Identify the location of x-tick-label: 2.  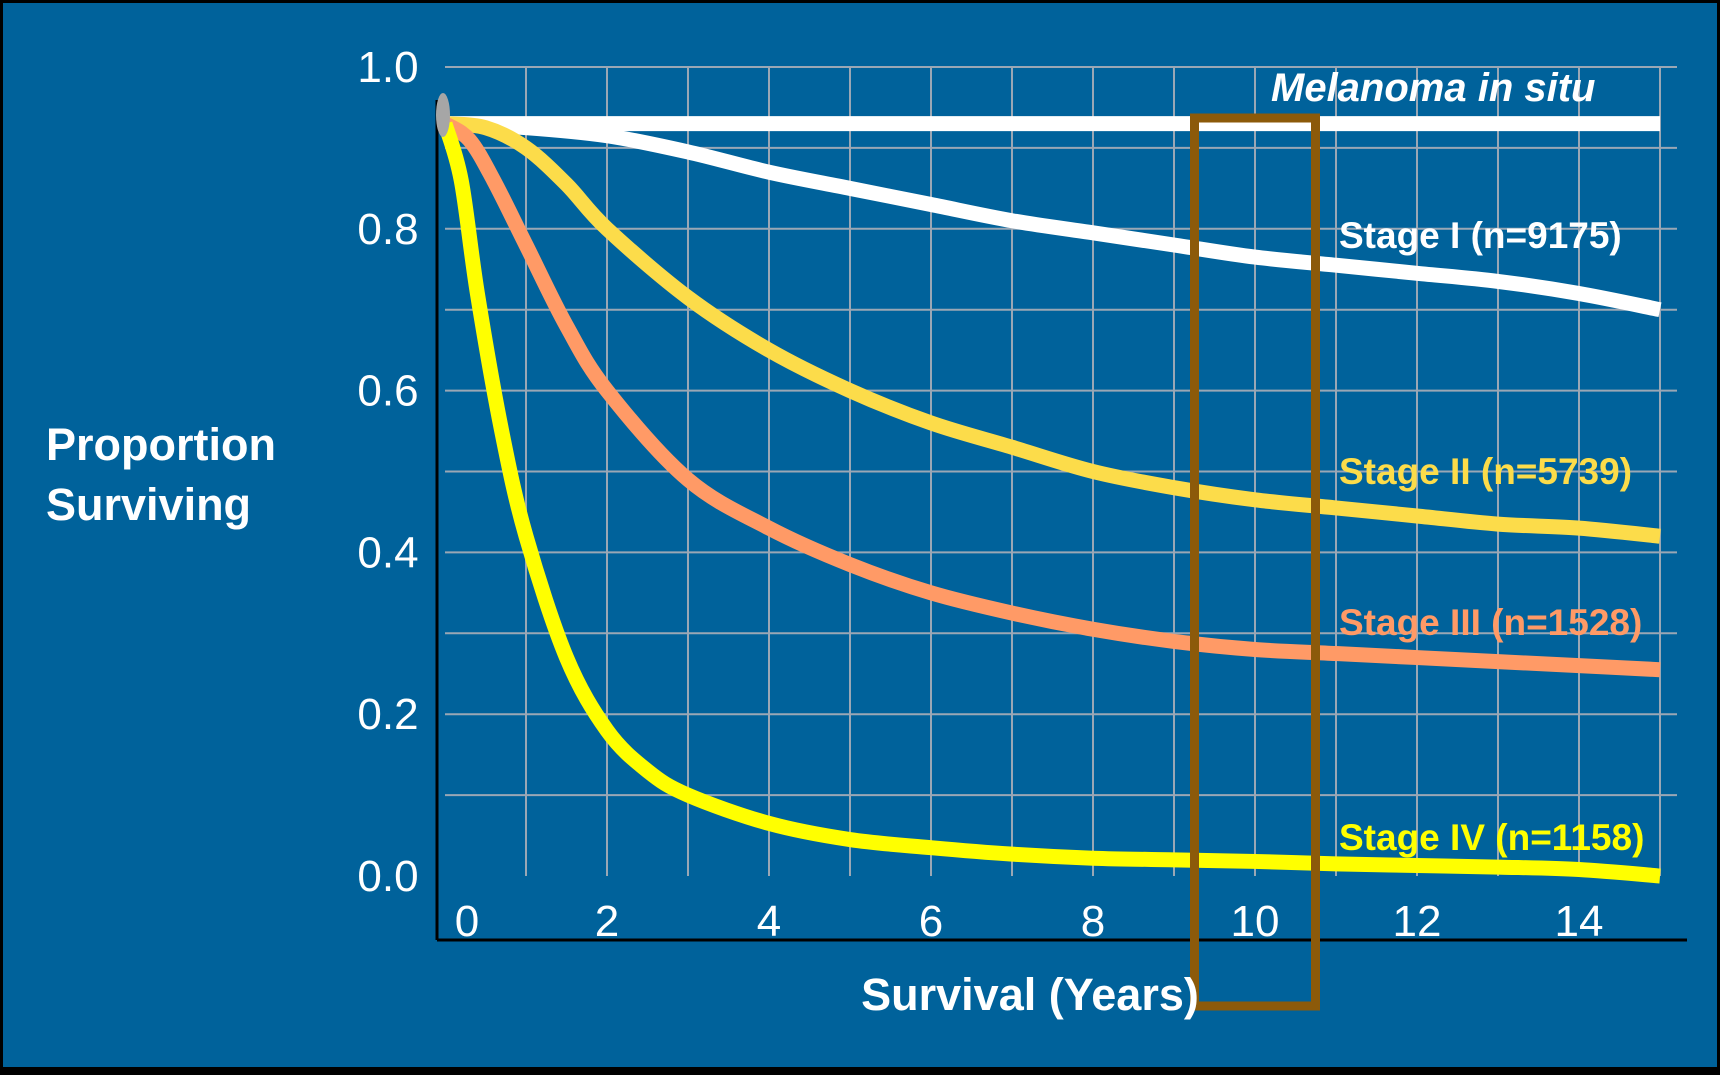
(607, 921).